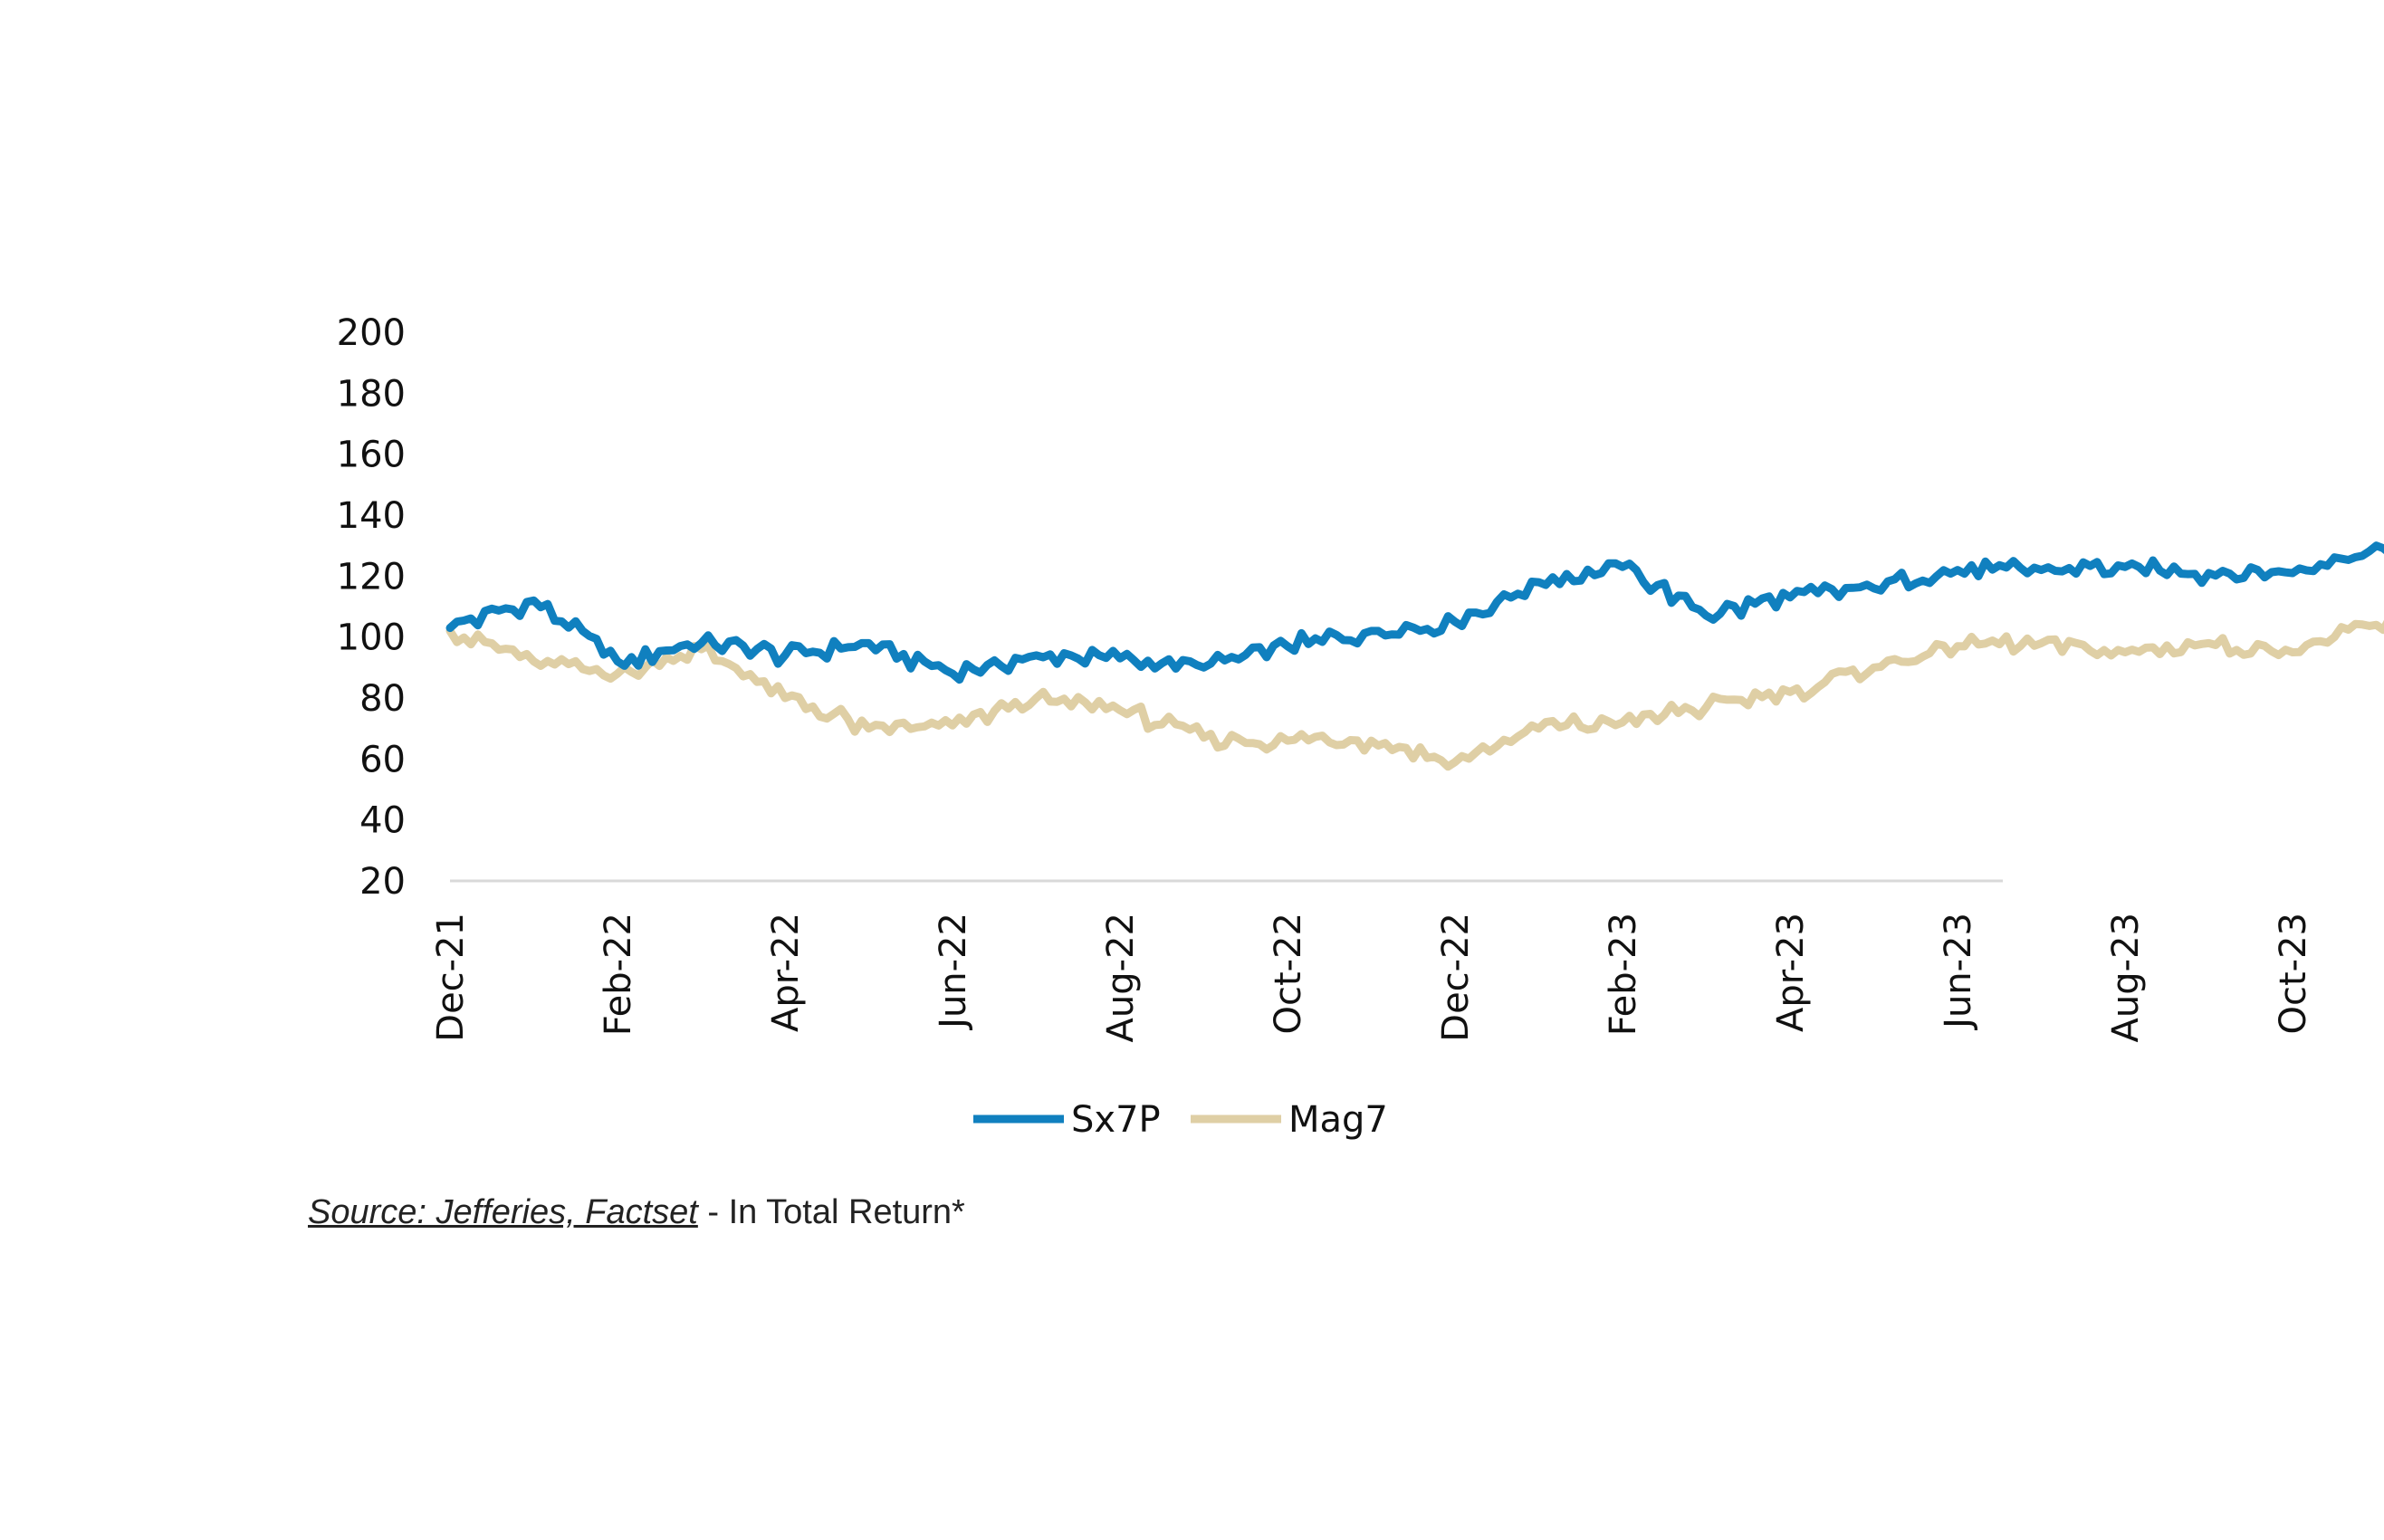 This screenshot has height=1540, width=2384. I want to click on y-tick-label: 120, so click(371, 577).